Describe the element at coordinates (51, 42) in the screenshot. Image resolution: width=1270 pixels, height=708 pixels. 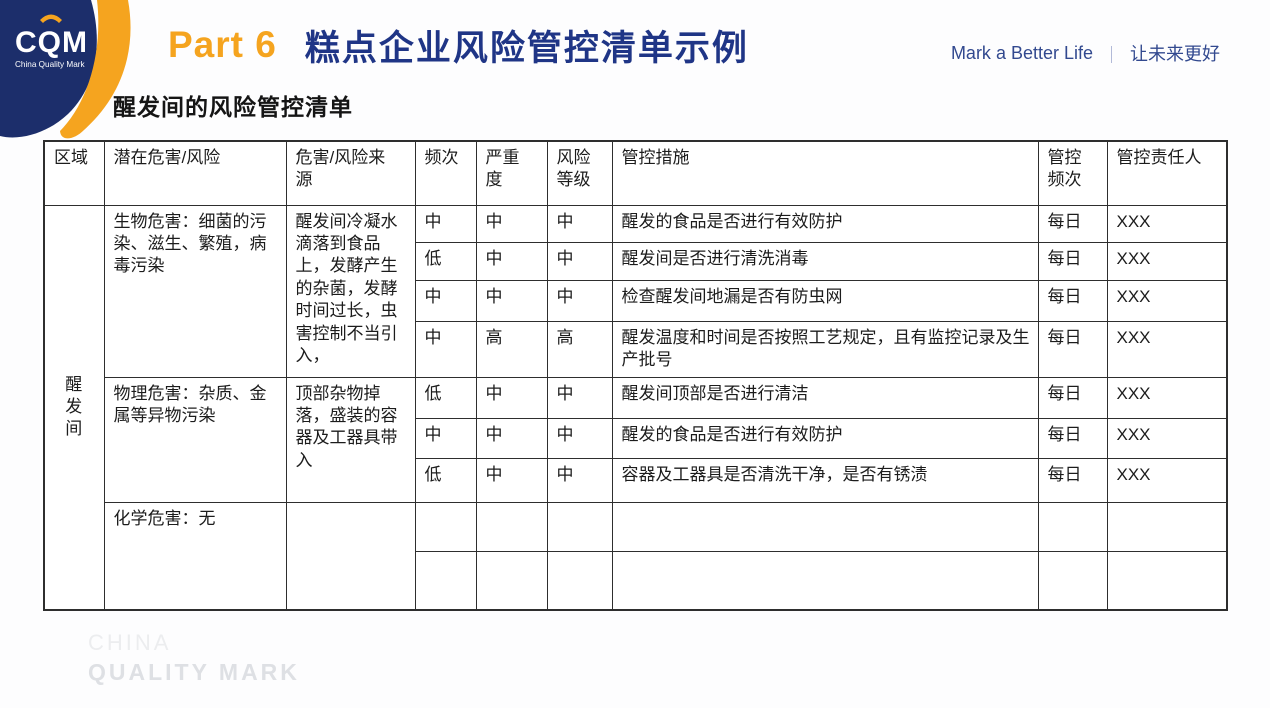
I see `logo-acronym: CQM` at that location.